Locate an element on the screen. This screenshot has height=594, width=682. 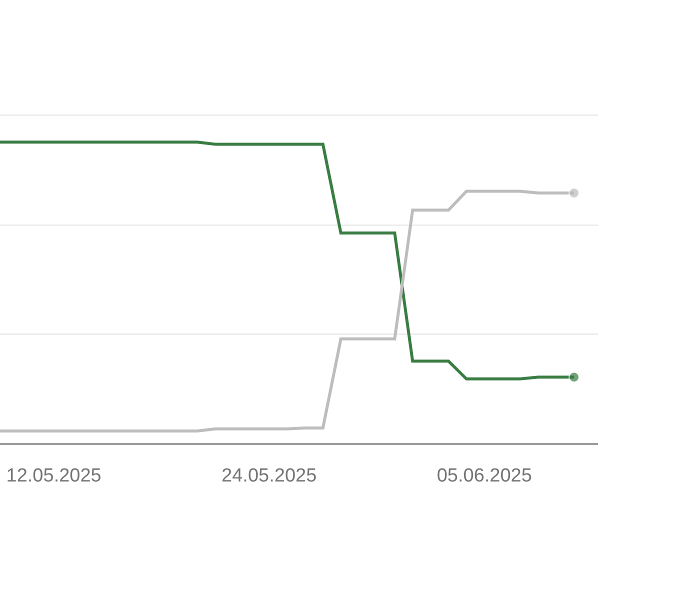
x-tick-label: 24.05.2025 is located at coordinates (269, 476).